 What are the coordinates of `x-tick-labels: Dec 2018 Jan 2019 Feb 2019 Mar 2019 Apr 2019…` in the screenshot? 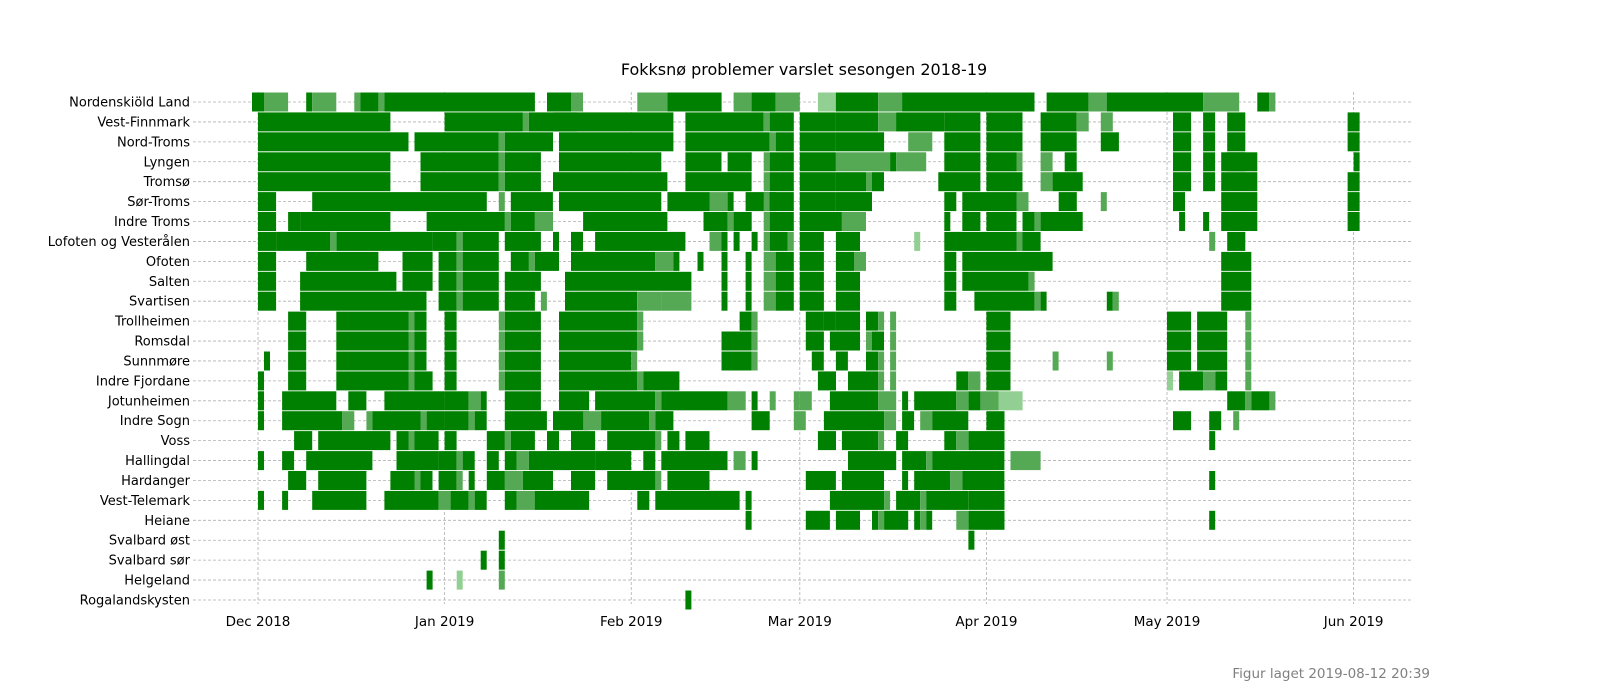 It's located at (805, 622).